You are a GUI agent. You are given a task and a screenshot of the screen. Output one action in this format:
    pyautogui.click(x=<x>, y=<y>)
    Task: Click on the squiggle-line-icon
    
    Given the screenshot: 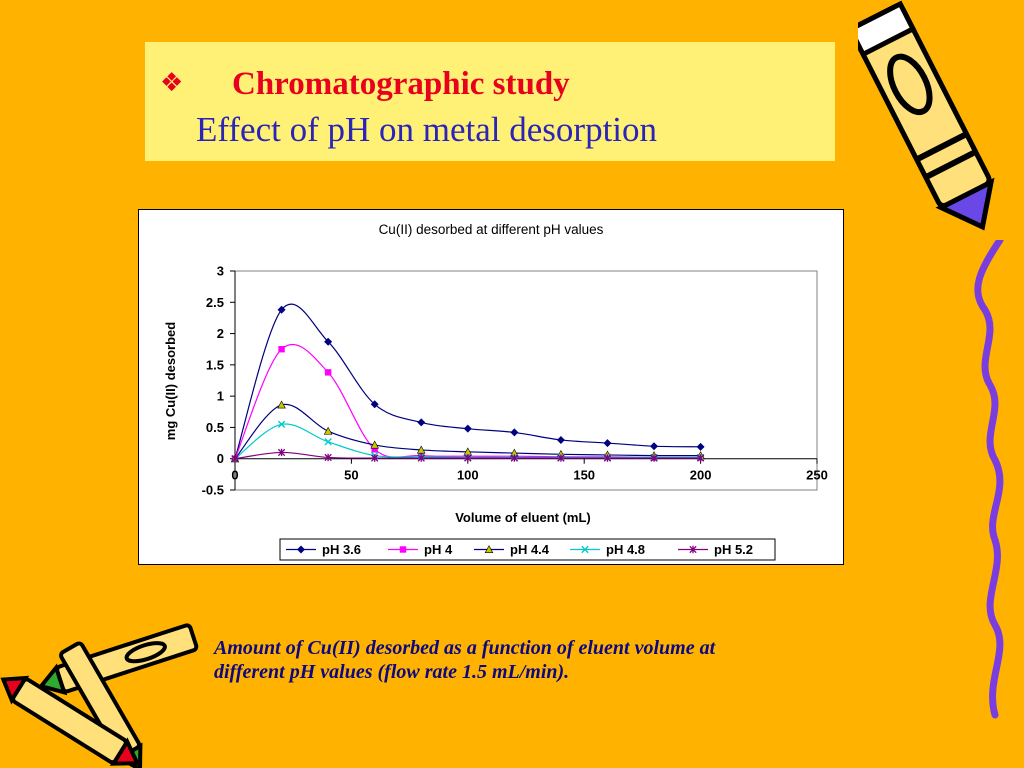 What is the action you would take?
    pyautogui.click(x=989, y=479)
    